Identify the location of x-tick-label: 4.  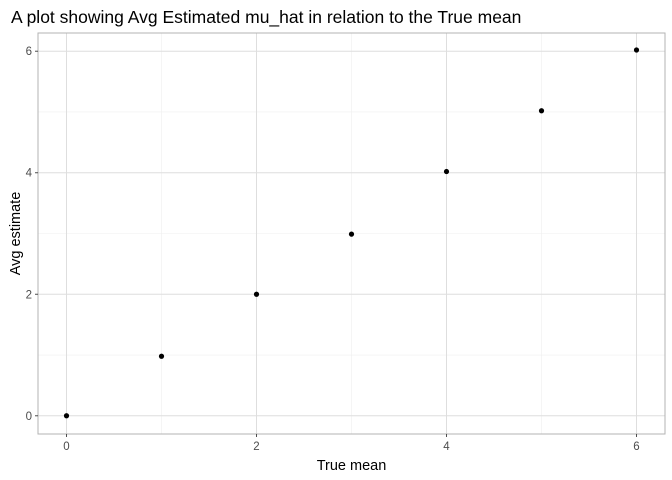
(446, 447).